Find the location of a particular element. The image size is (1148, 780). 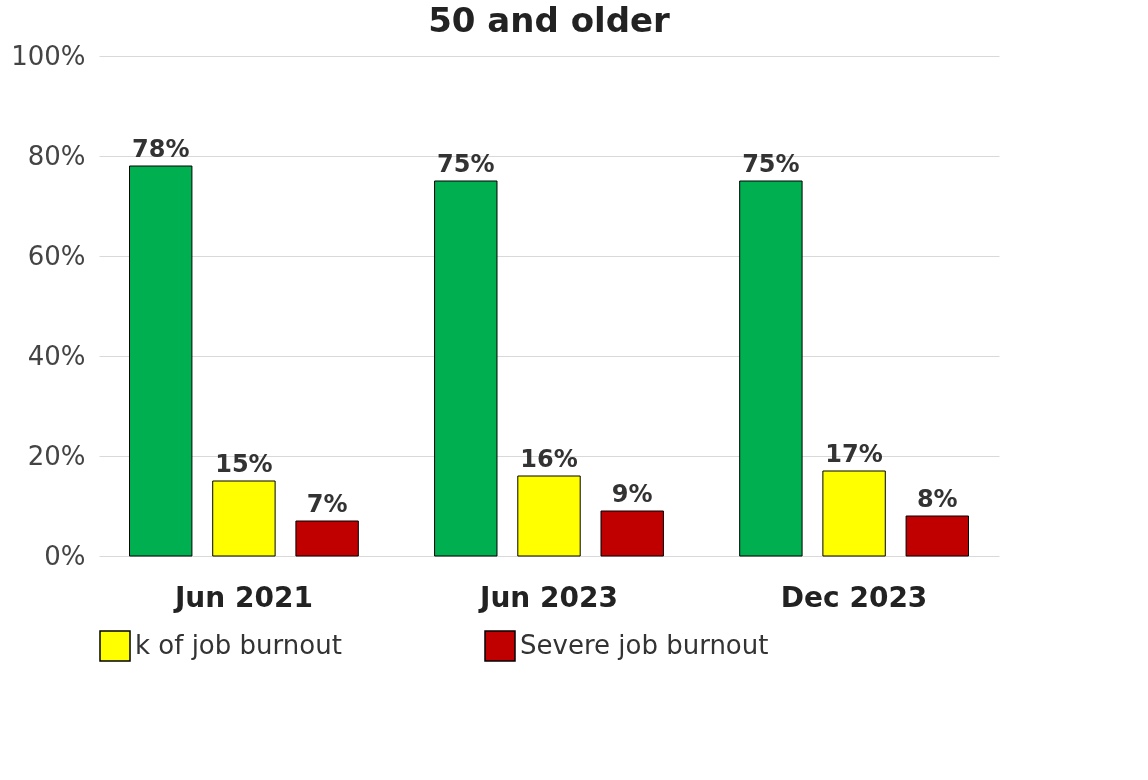

legend-label: Severe job burnout is located at coordinates (644, 645).